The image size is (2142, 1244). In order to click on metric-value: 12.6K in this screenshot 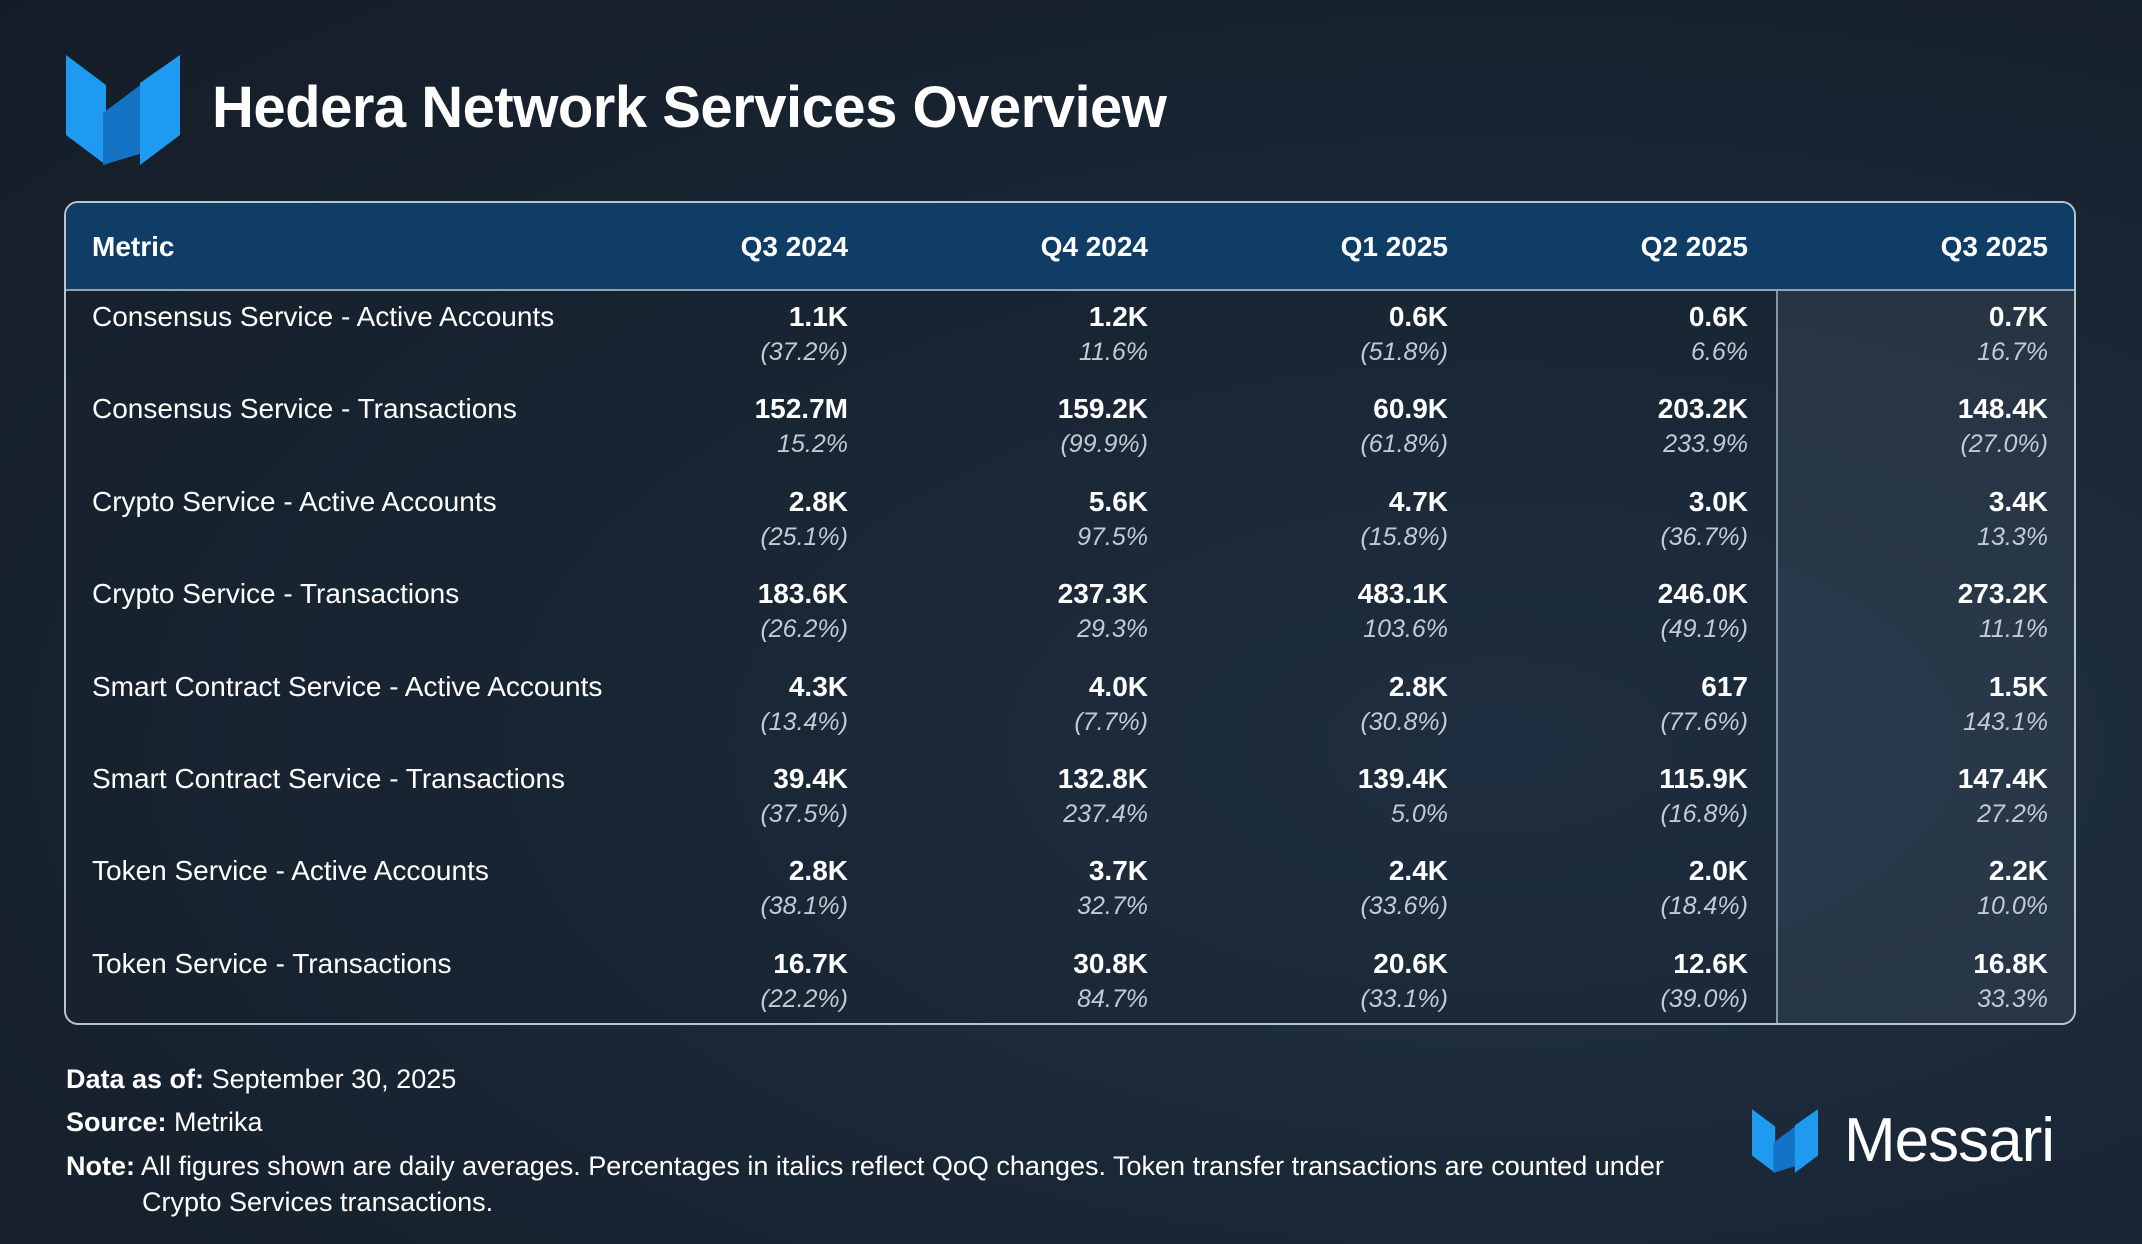, I will do `click(1710, 963)`.